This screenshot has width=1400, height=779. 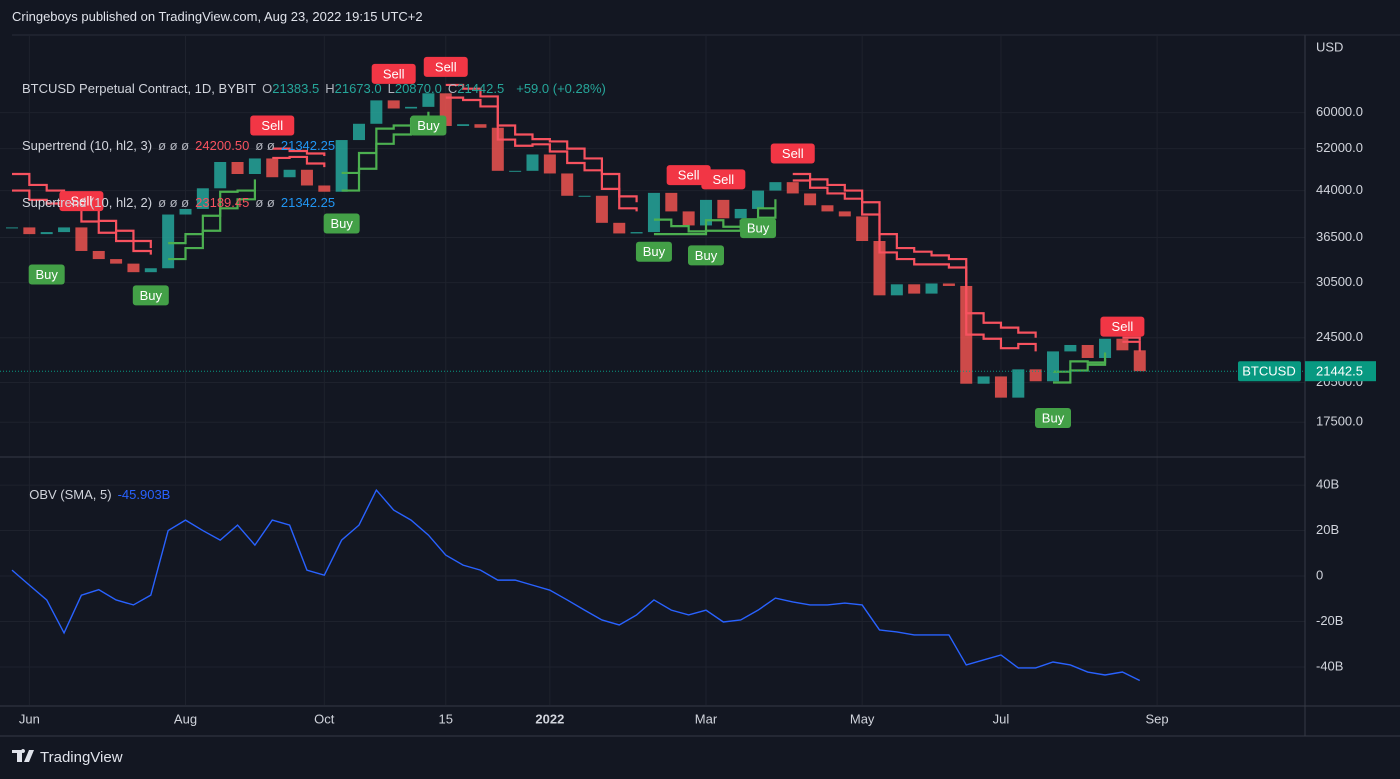 I want to click on symbol-tag-label: BTCUSD, so click(x=1268, y=371).